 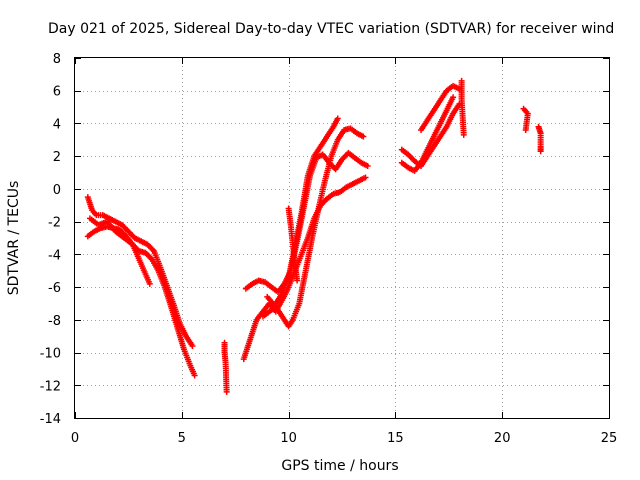 What do you see at coordinates (57, 157) in the screenshot?
I see `y-tick-label: 2` at bounding box center [57, 157].